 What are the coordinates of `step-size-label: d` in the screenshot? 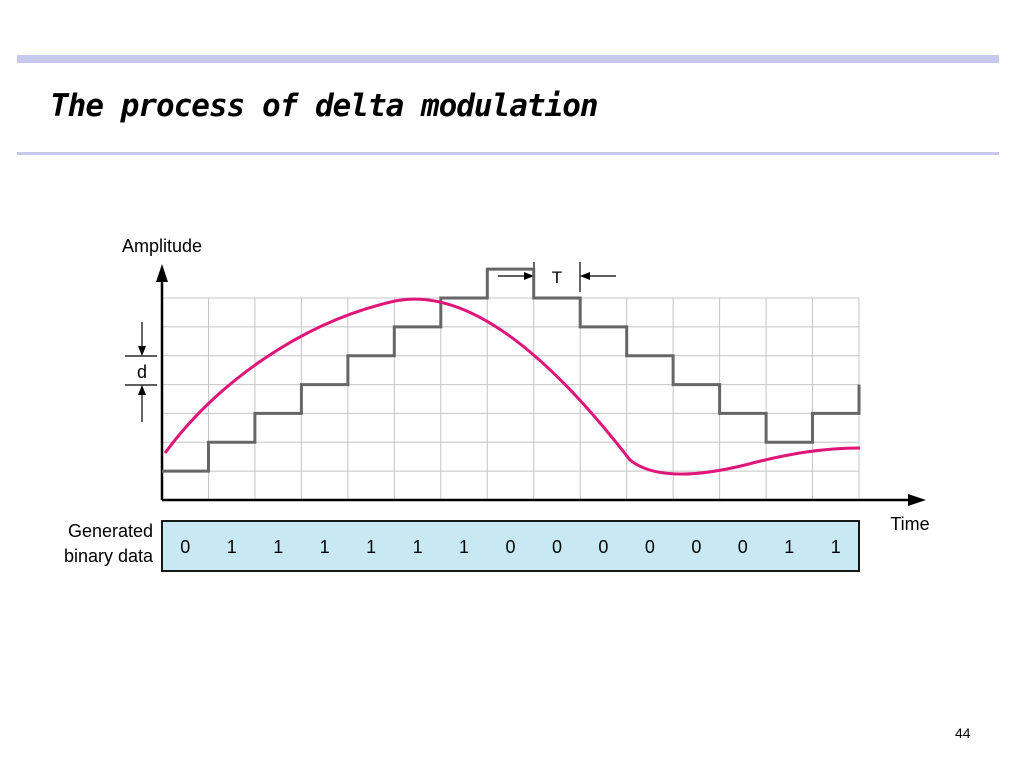 It's located at (142, 372).